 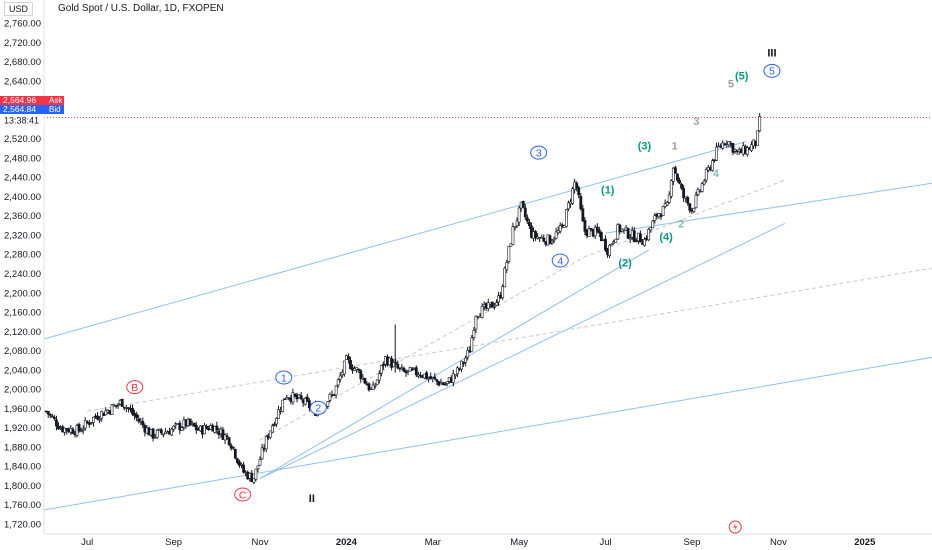 What do you see at coordinates (22, 120) in the screenshot?
I see `timer-background` at bounding box center [22, 120].